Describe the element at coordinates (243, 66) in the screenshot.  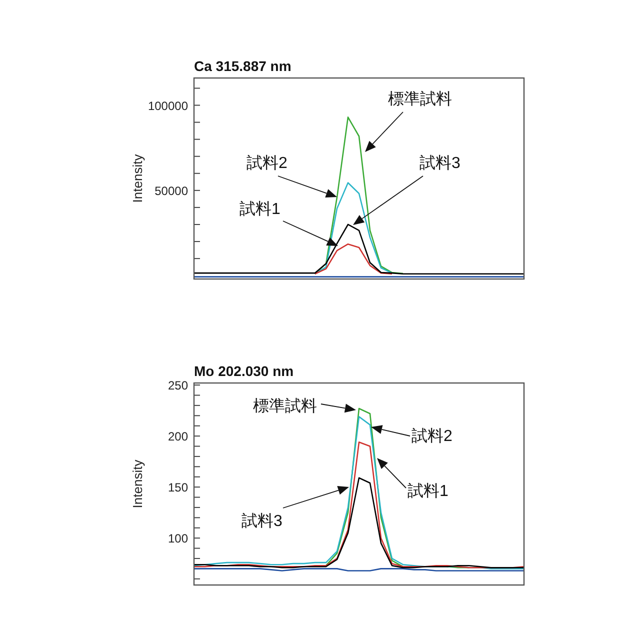
I see `chart-title: Ca 315.887 nm` at that location.